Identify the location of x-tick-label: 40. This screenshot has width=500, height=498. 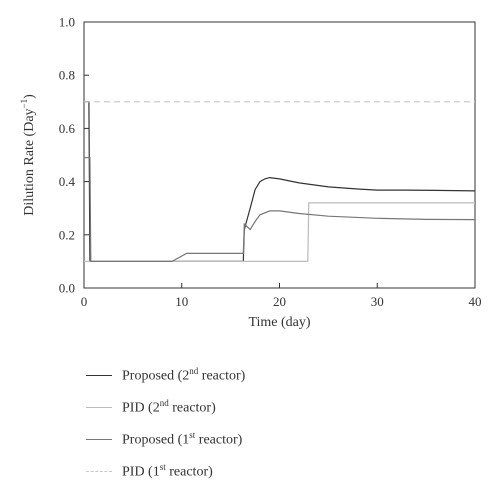
(475, 301).